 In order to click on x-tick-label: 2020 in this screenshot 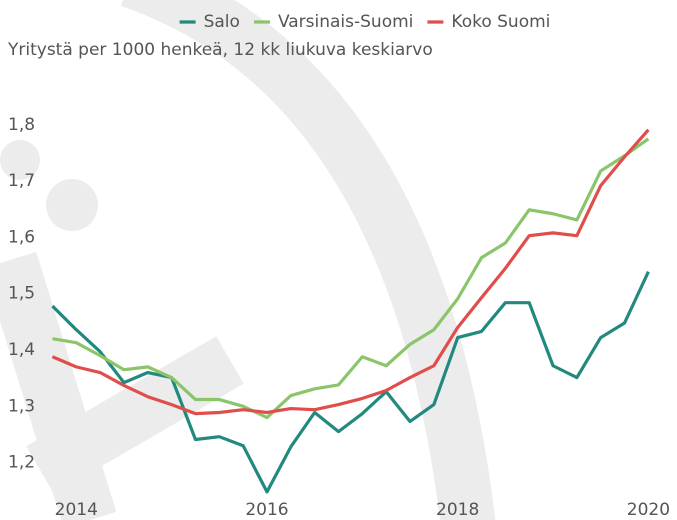, I will do `click(648, 510)`.